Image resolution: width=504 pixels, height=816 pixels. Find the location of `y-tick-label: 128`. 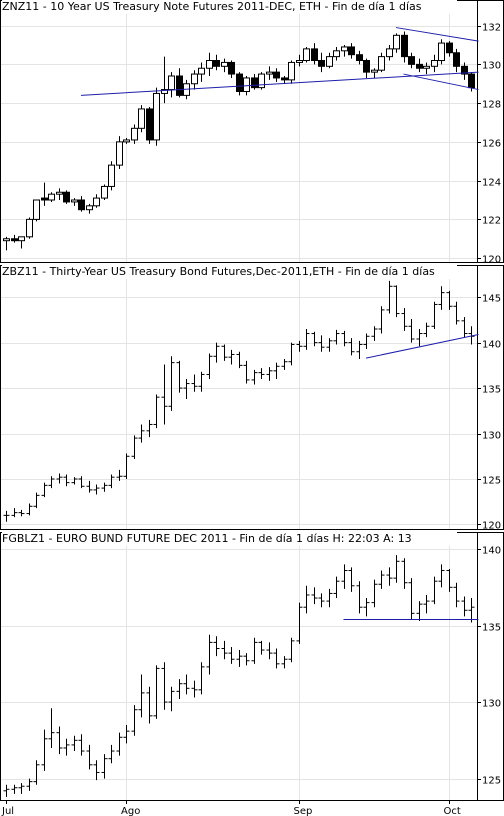

y-tick-label: 128 is located at coordinates (491, 105).